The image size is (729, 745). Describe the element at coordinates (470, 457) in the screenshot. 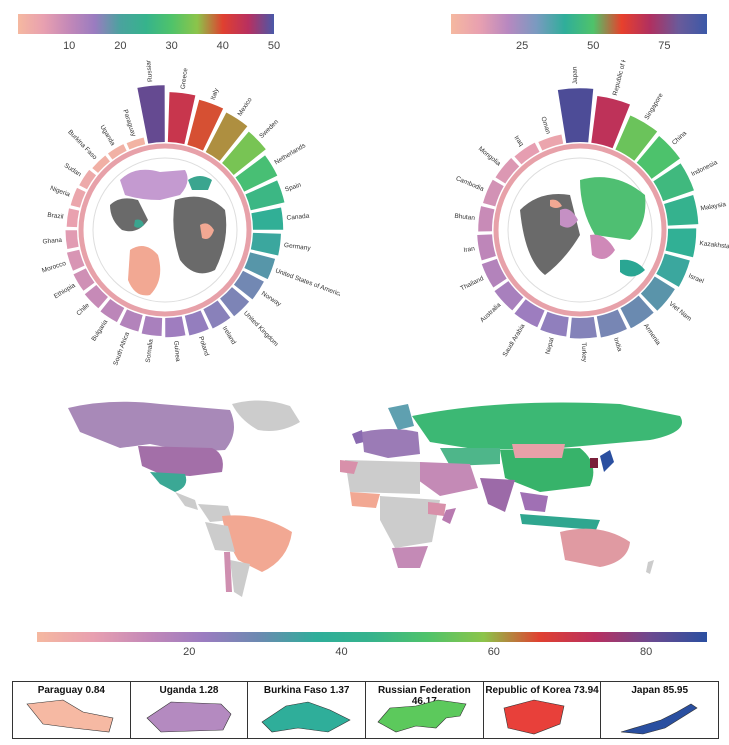

I see `country-kazakhstan` at that location.